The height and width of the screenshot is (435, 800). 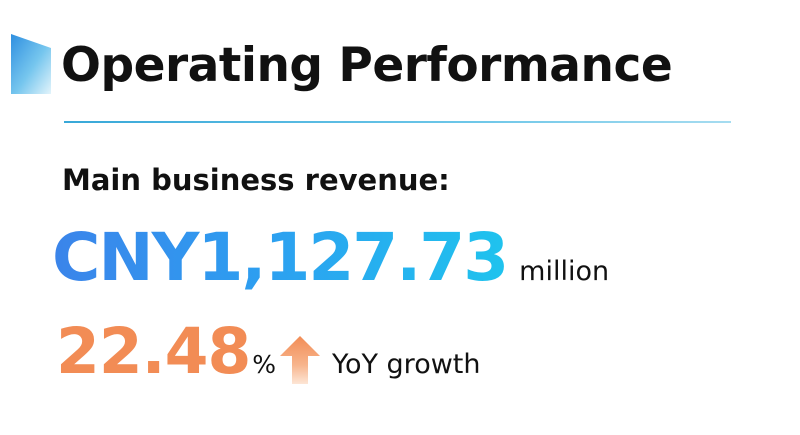 I want to click on flag-icon, so click(x=31, y=64).